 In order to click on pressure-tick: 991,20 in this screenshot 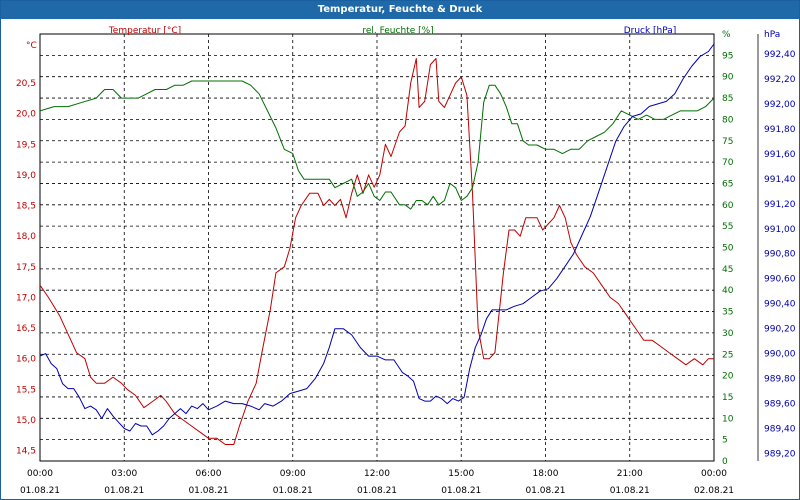, I will do `click(780, 205)`.